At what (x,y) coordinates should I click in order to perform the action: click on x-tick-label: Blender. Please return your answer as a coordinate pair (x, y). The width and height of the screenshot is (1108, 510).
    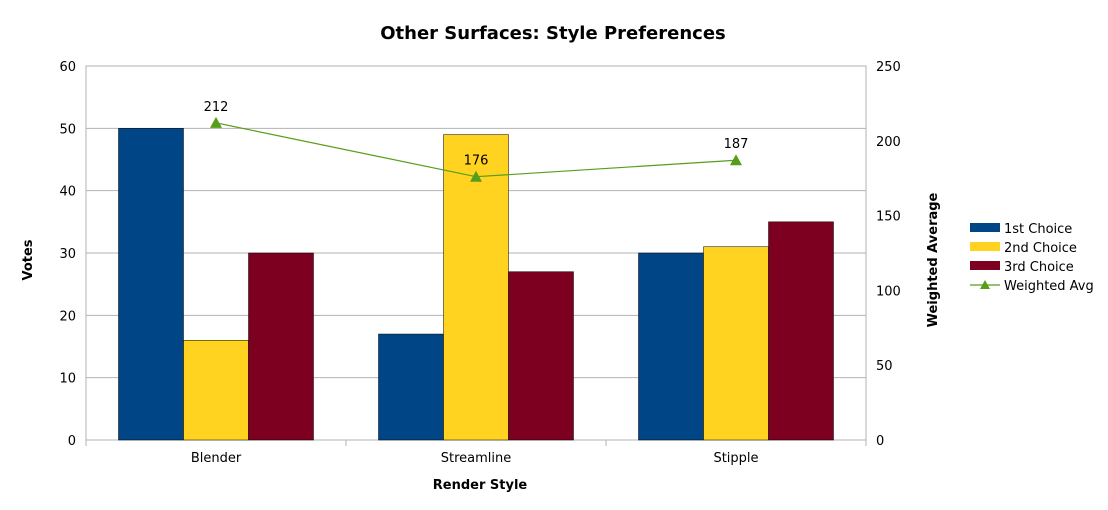
    Looking at the image, I should click on (216, 458).